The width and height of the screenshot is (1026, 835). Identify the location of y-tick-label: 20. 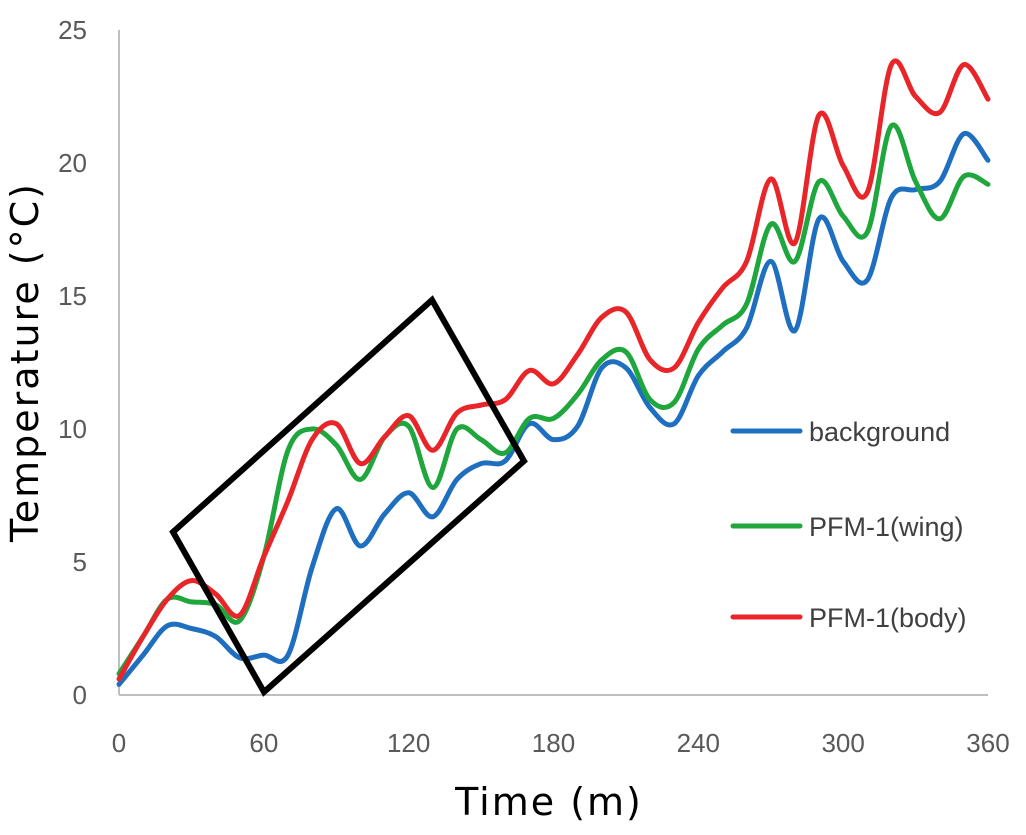
(72, 163).